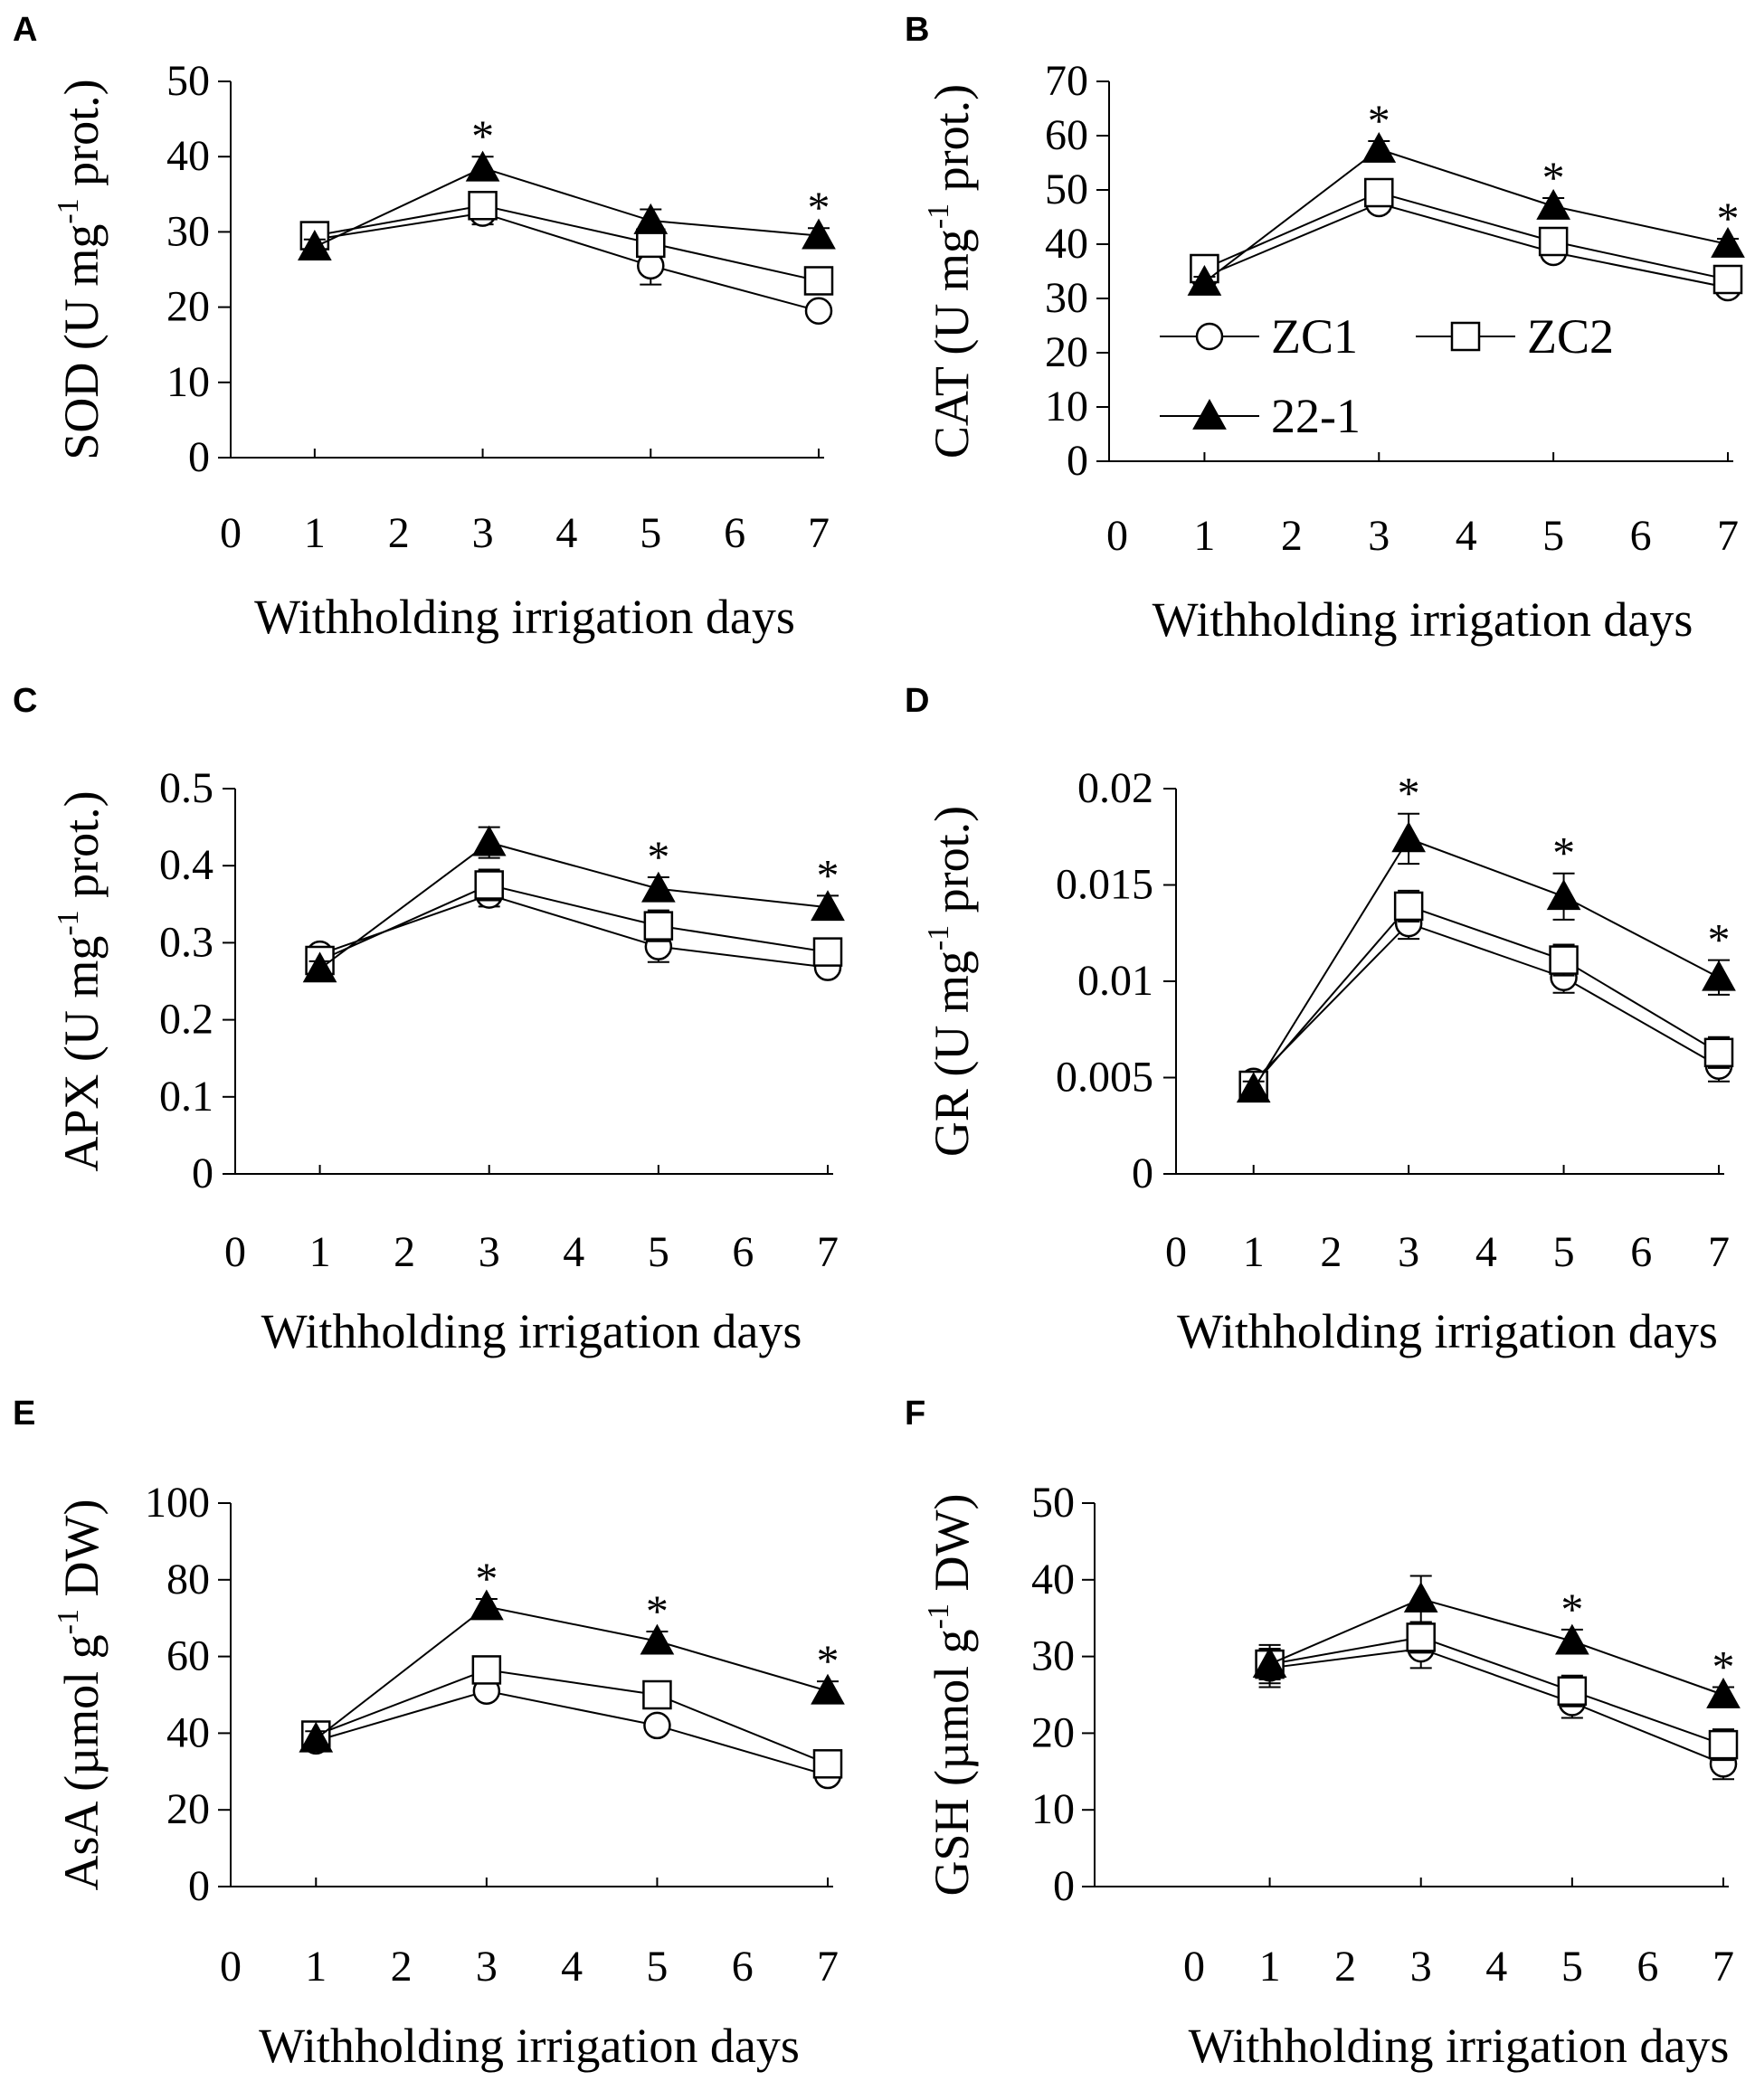 The width and height of the screenshot is (1755, 2100). Describe the element at coordinates (1570, 336) in the screenshot. I see `legend-label: ZC2` at that location.